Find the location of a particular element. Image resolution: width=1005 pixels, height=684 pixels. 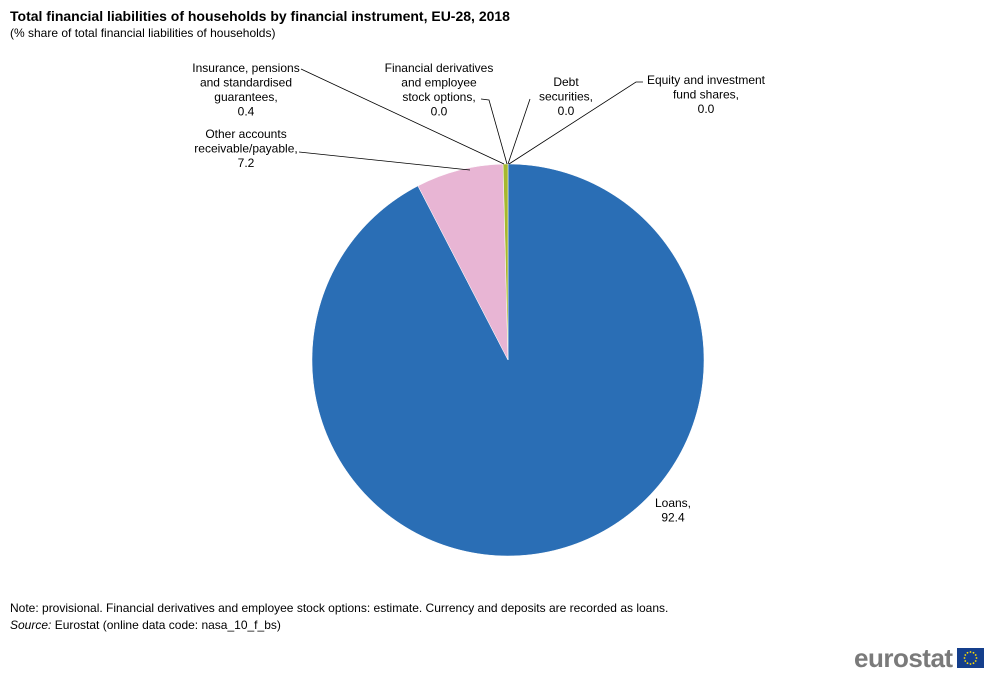

slice-label-loans: Loans, 92.4 is located at coordinates (673, 510).